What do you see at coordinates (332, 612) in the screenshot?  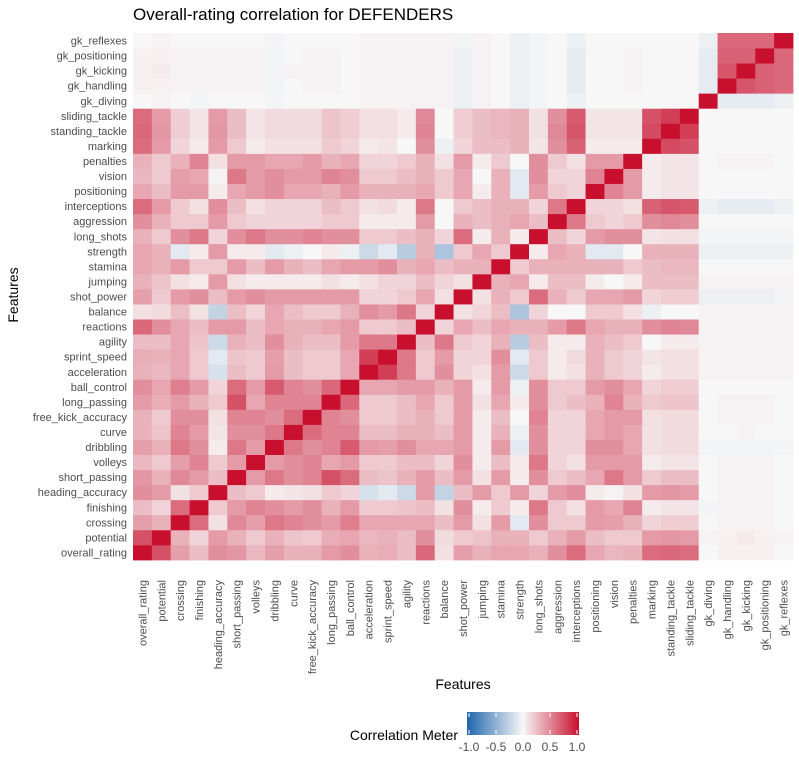 I see `x-tick-label: long_passing` at bounding box center [332, 612].